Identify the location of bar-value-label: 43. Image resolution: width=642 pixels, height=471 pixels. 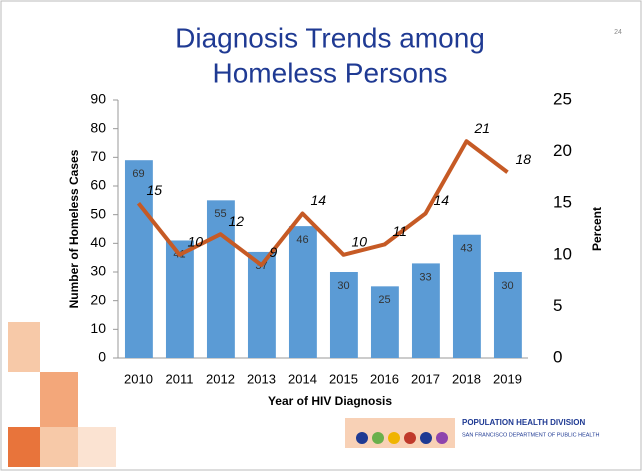
(466, 249).